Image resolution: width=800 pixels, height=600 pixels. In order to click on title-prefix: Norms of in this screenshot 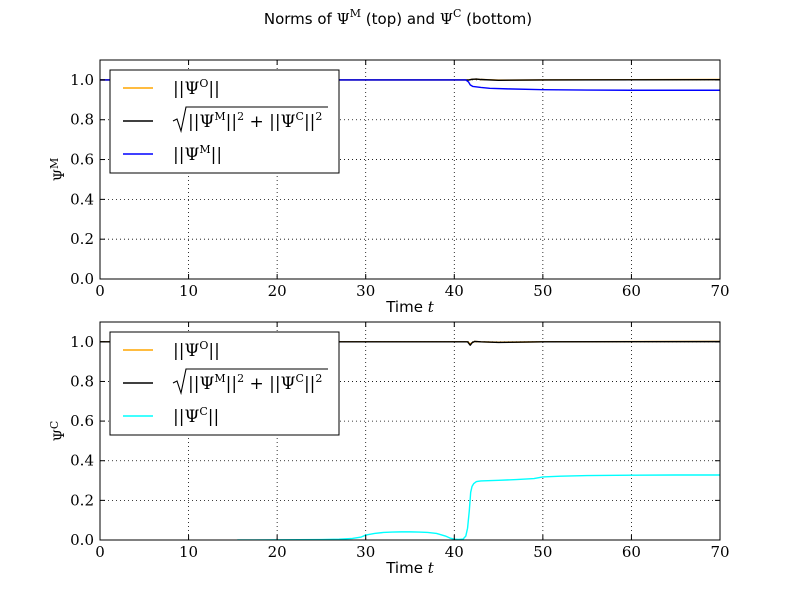, I will do `click(300, 19)`.